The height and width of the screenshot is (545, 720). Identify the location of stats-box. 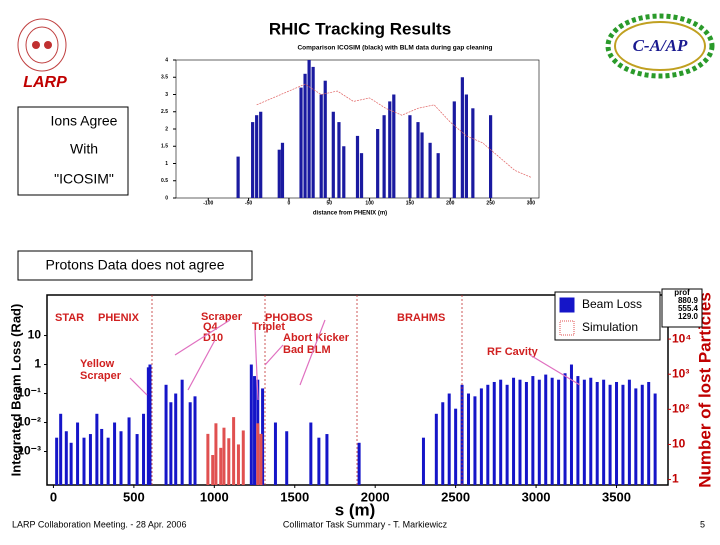
(682, 308).